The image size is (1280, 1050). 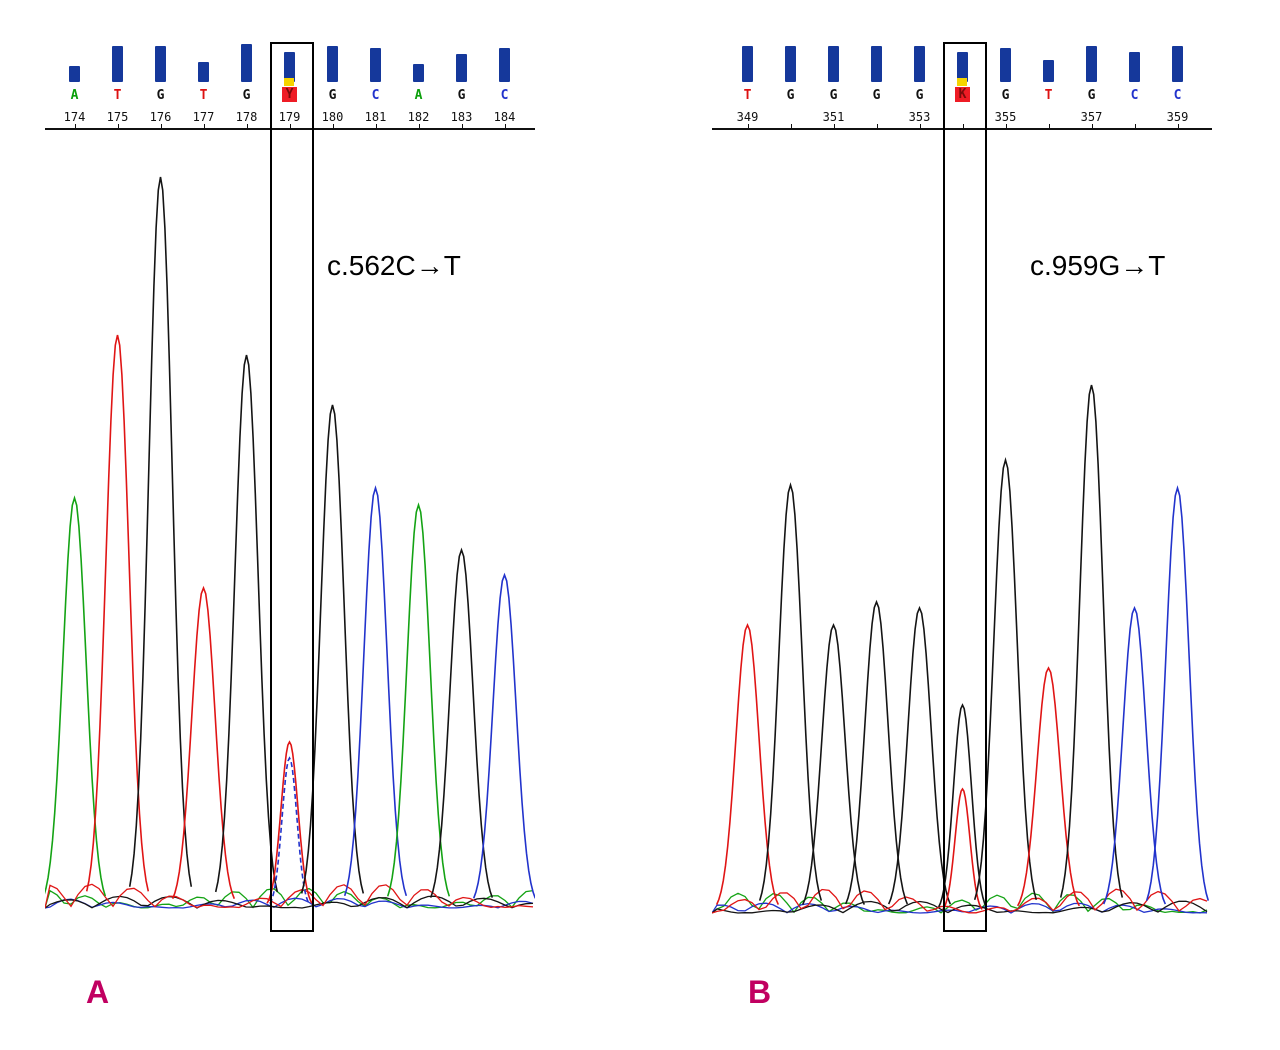 I want to click on position-number: 178, so click(x=246, y=117).